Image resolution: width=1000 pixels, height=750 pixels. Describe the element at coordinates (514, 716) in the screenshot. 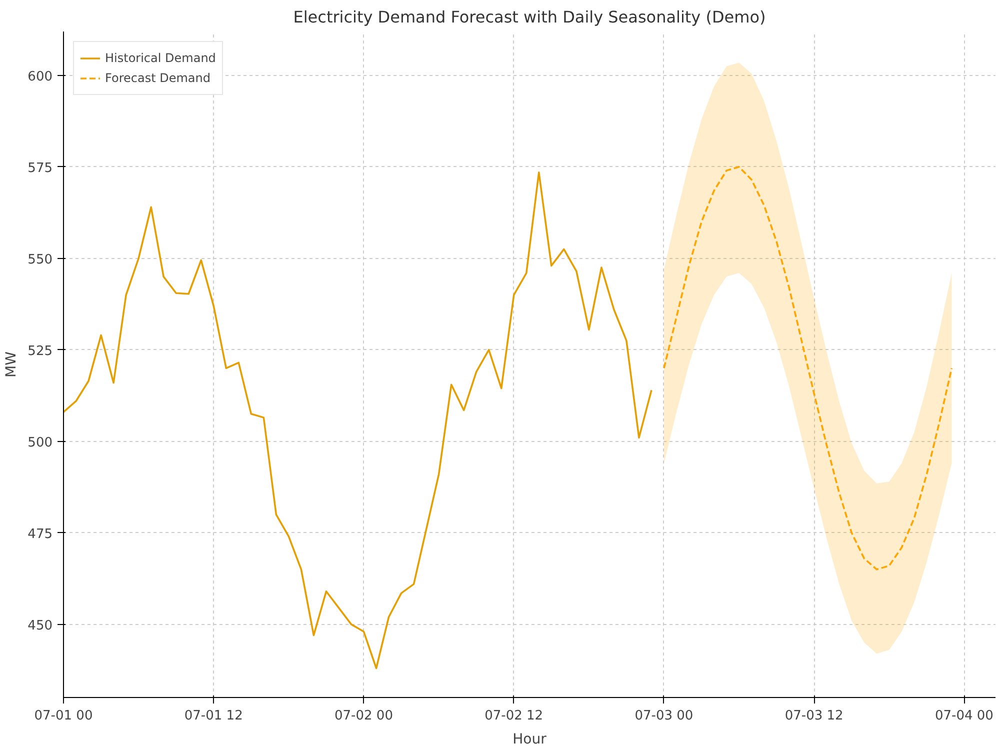

I see `x-tick-label: 07-02 12` at that location.